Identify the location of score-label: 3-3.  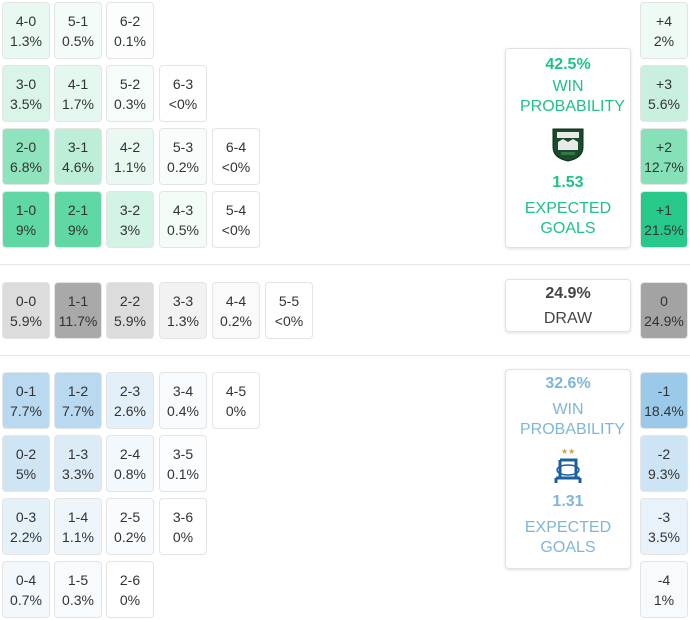
(183, 301).